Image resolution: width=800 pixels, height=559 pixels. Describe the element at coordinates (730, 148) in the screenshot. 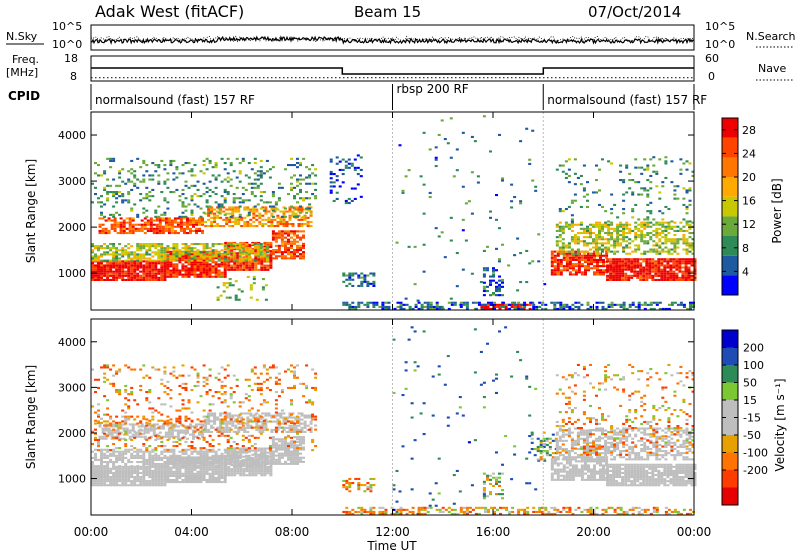

I see `colorbar-swatch` at that location.